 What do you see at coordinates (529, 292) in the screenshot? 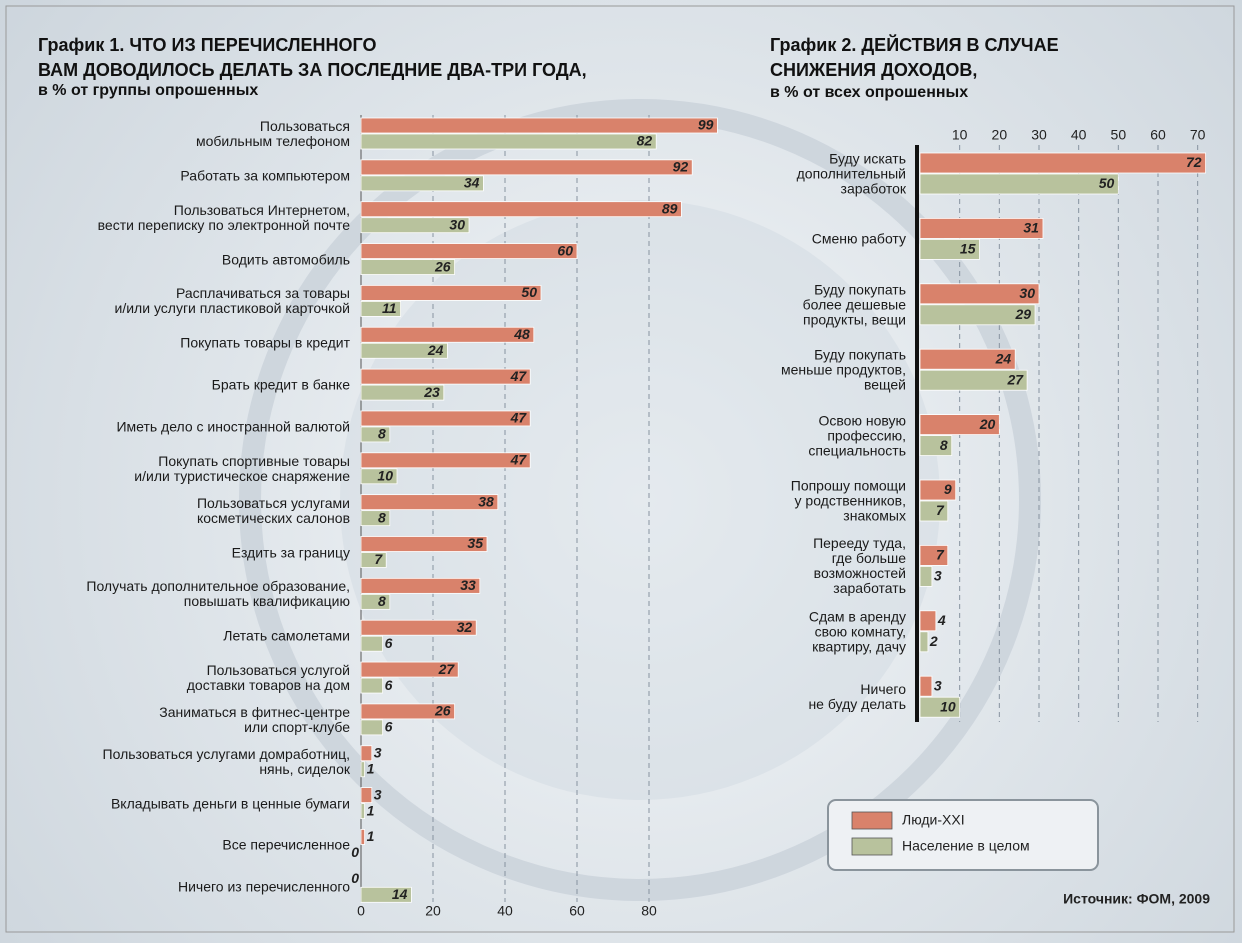
I see `value-label: 50` at bounding box center [529, 292].